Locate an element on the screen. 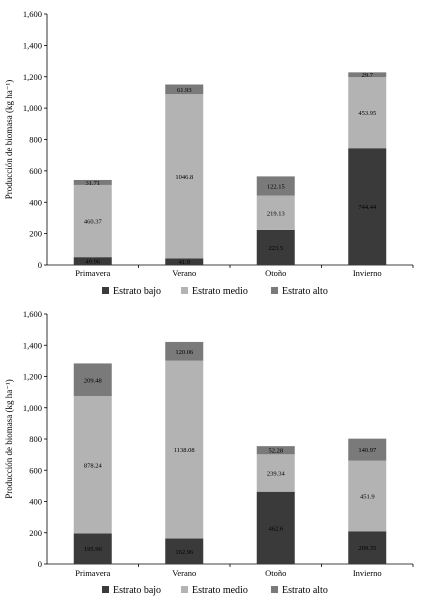  data-label: 120.06 is located at coordinates (184, 352).